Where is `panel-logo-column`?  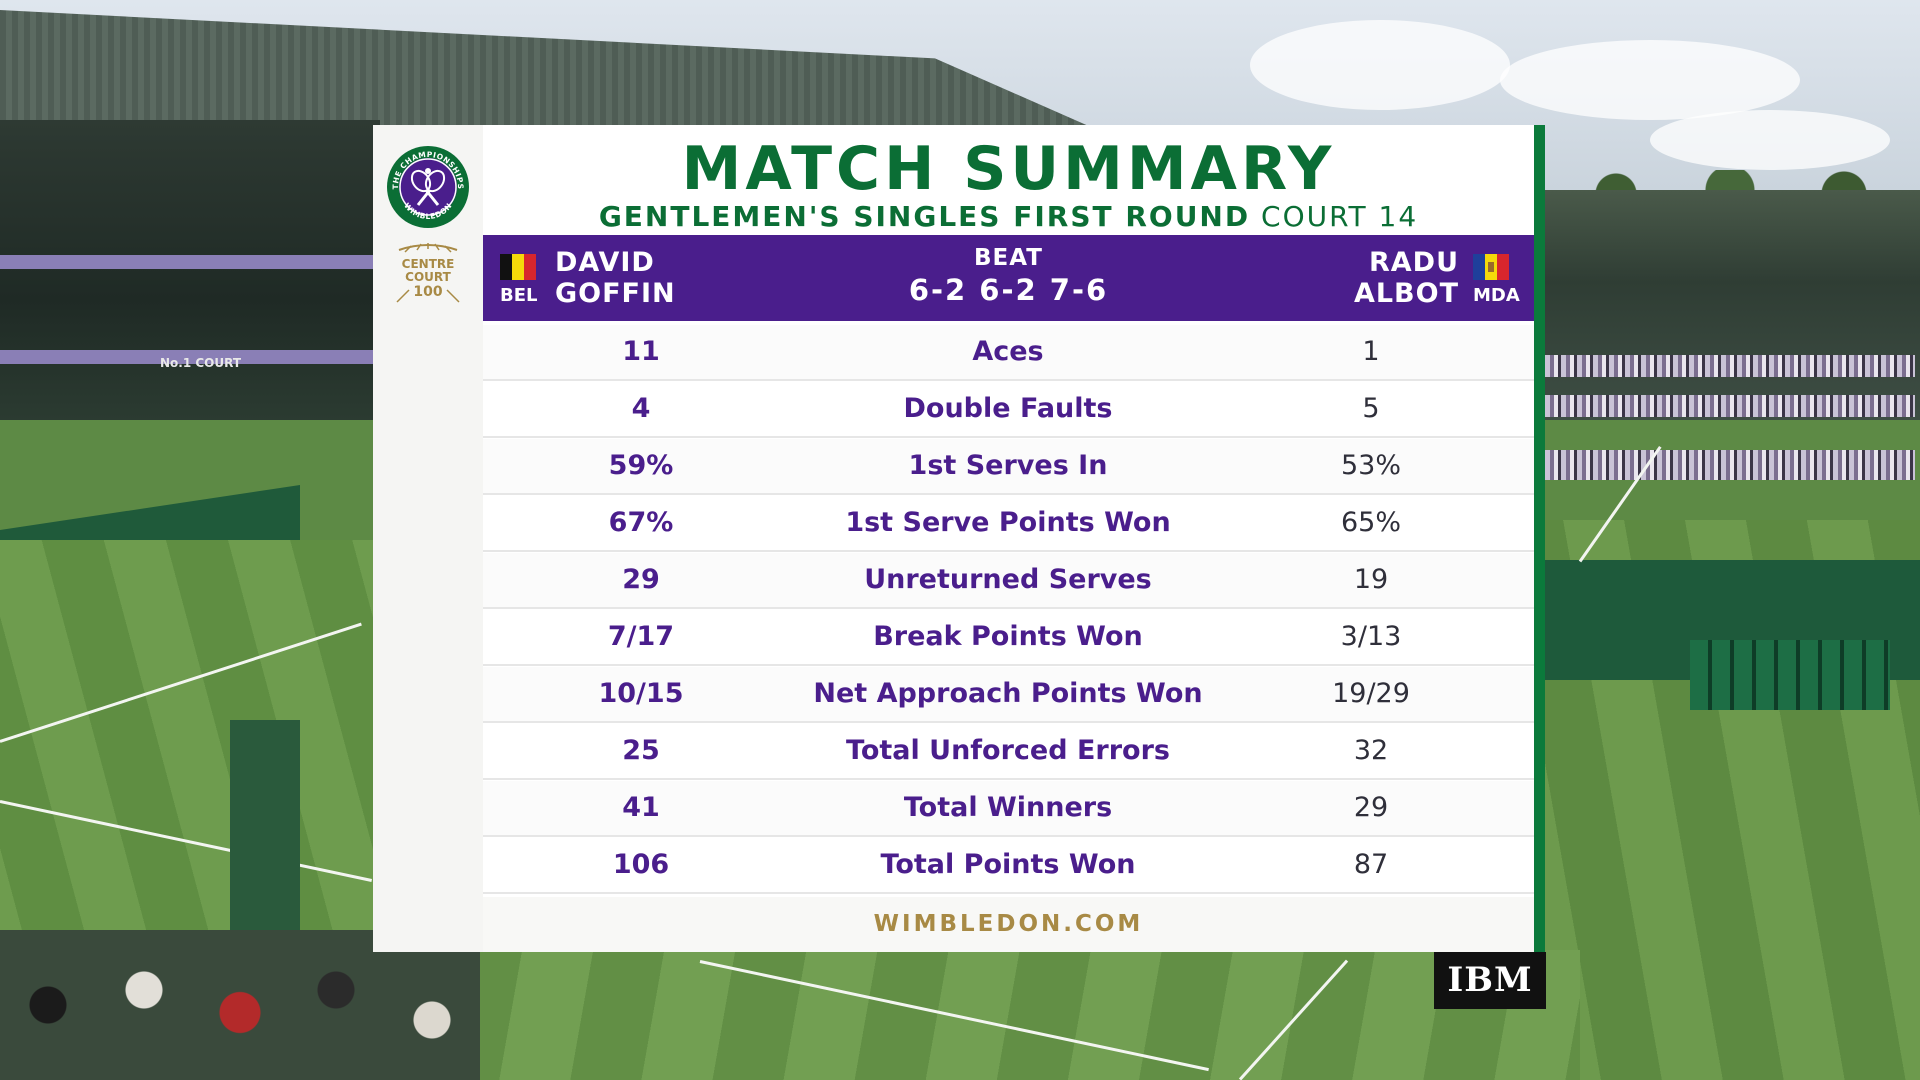 panel-logo-column is located at coordinates (428, 538).